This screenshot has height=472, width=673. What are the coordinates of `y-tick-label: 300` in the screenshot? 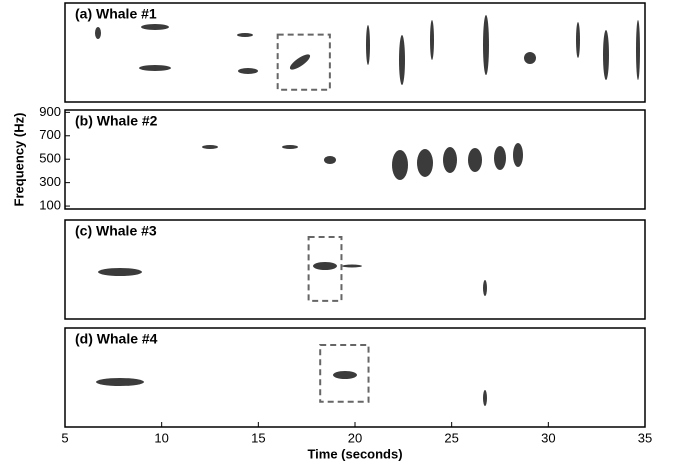 It's located at (50, 181).